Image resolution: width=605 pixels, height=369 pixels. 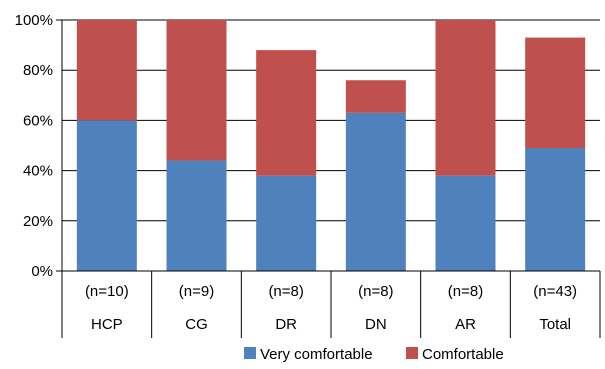 I want to click on category-label: AR, so click(x=465, y=324).